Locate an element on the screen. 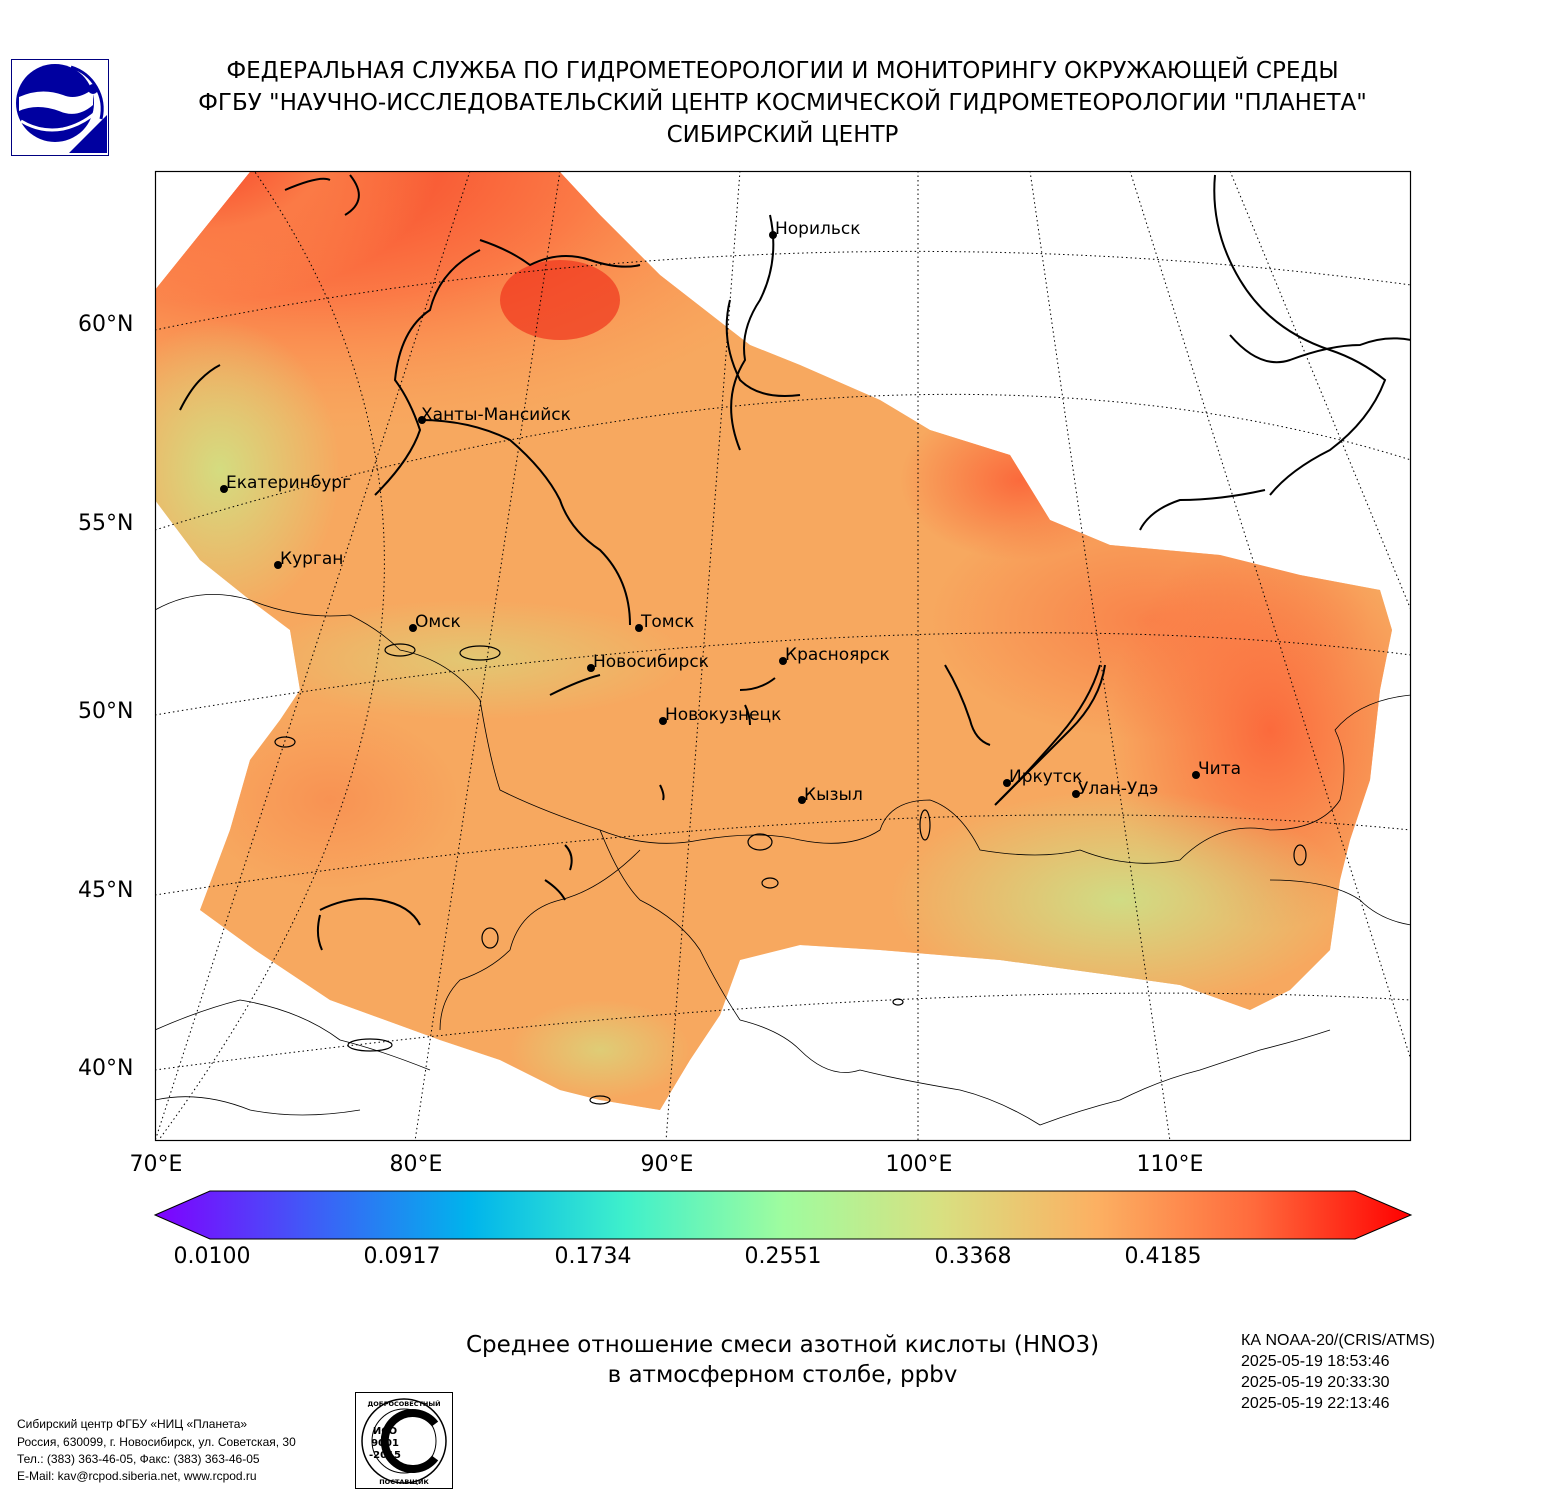 The width and height of the screenshot is (1550, 1500). city-dot-norilsk is located at coordinates (773, 235).